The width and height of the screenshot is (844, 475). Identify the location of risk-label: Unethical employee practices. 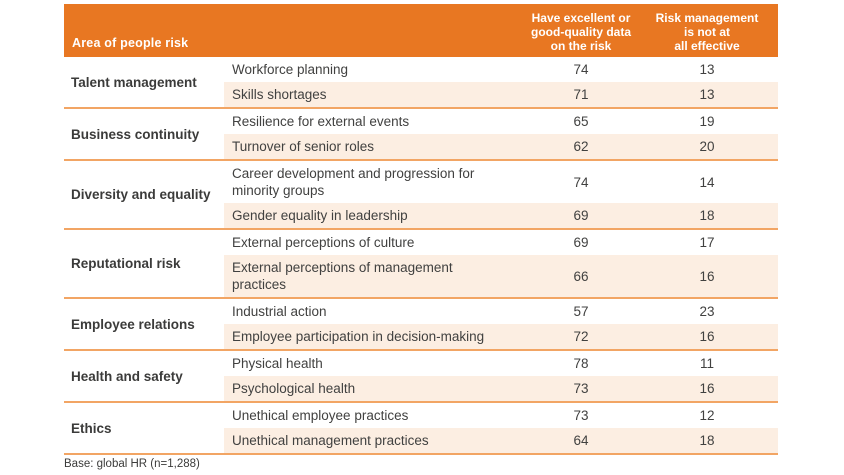
(320, 415).